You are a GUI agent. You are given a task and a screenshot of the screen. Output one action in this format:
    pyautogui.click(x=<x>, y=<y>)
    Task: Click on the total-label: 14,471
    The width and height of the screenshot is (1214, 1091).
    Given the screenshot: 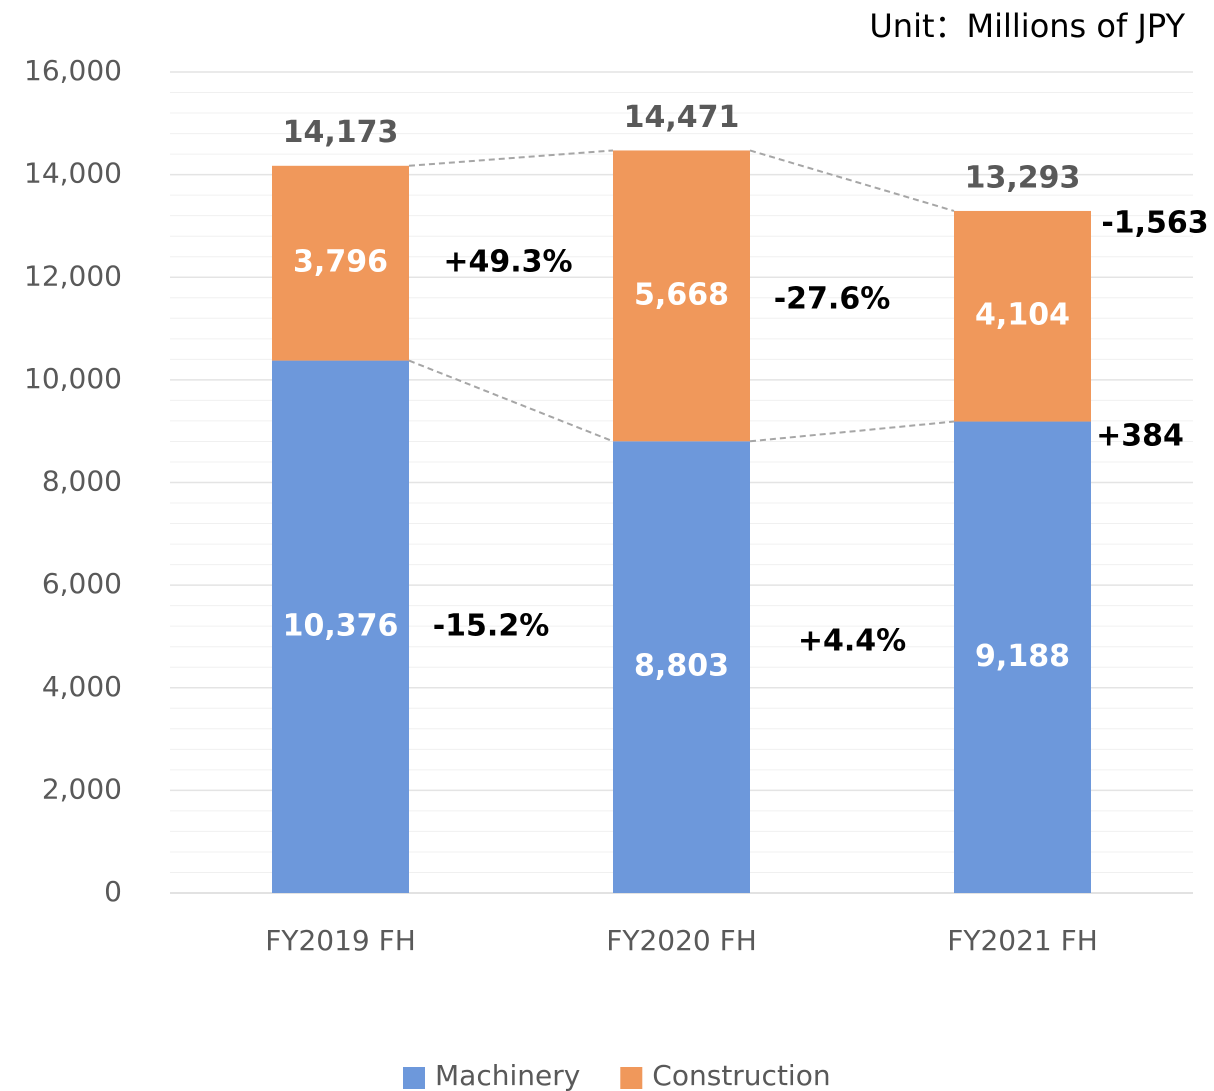 What is the action you would take?
    pyautogui.click(x=682, y=117)
    